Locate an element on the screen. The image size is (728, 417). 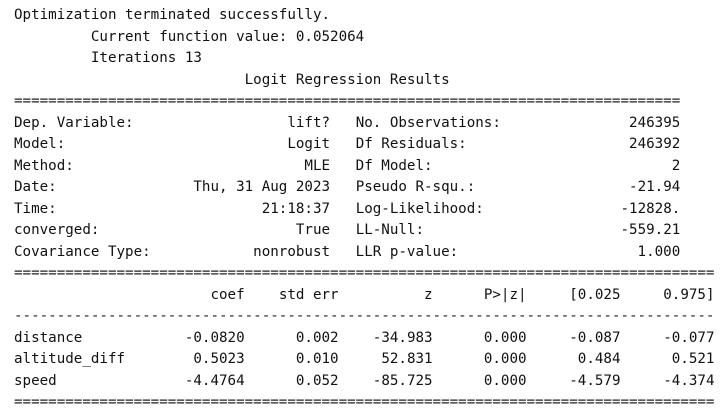
summary-right-label: Pseudo R-squ.: is located at coordinates (415, 187).